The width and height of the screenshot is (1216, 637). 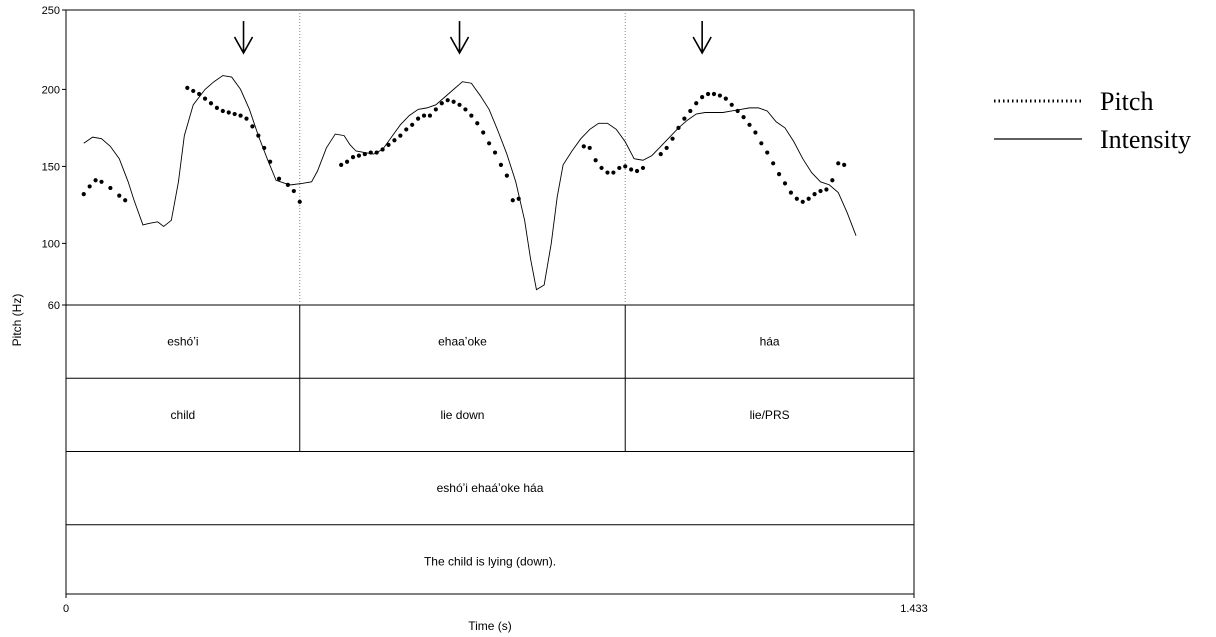 What do you see at coordinates (183, 415) in the screenshot?
I see `tier-cell-label: child` at bounding box center [183, 415].